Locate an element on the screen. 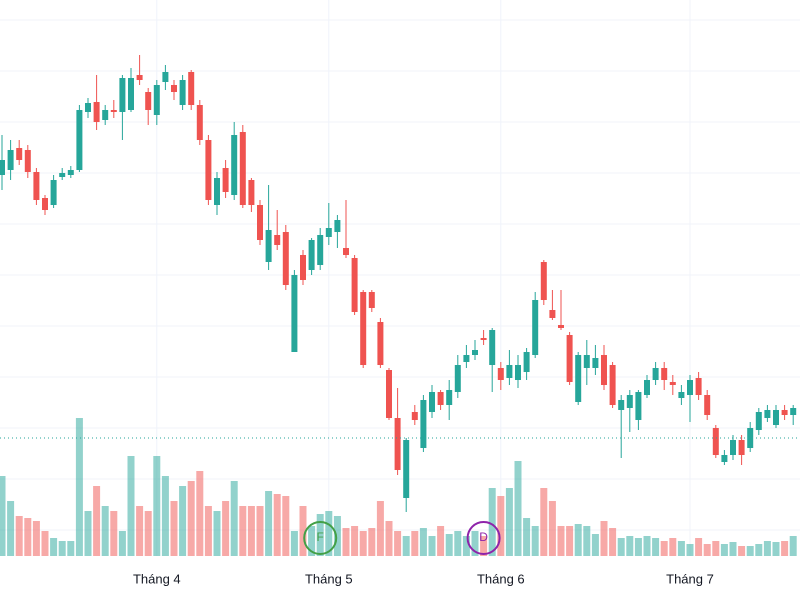  x-tick-label: Tháng 7 is located at coordinates (690, 578).